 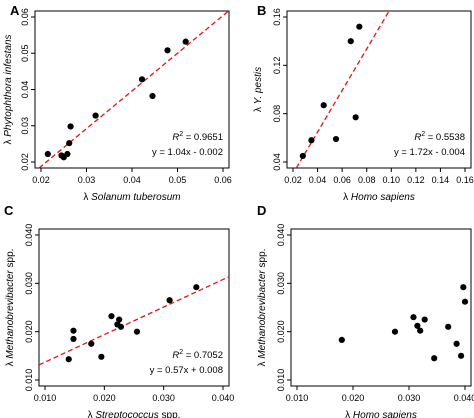 What do you see at coordinates (134, 414) in the screenshot?
I see `x-axis-label: λ Streptococcus spp.` at bounding box center [134, 414].